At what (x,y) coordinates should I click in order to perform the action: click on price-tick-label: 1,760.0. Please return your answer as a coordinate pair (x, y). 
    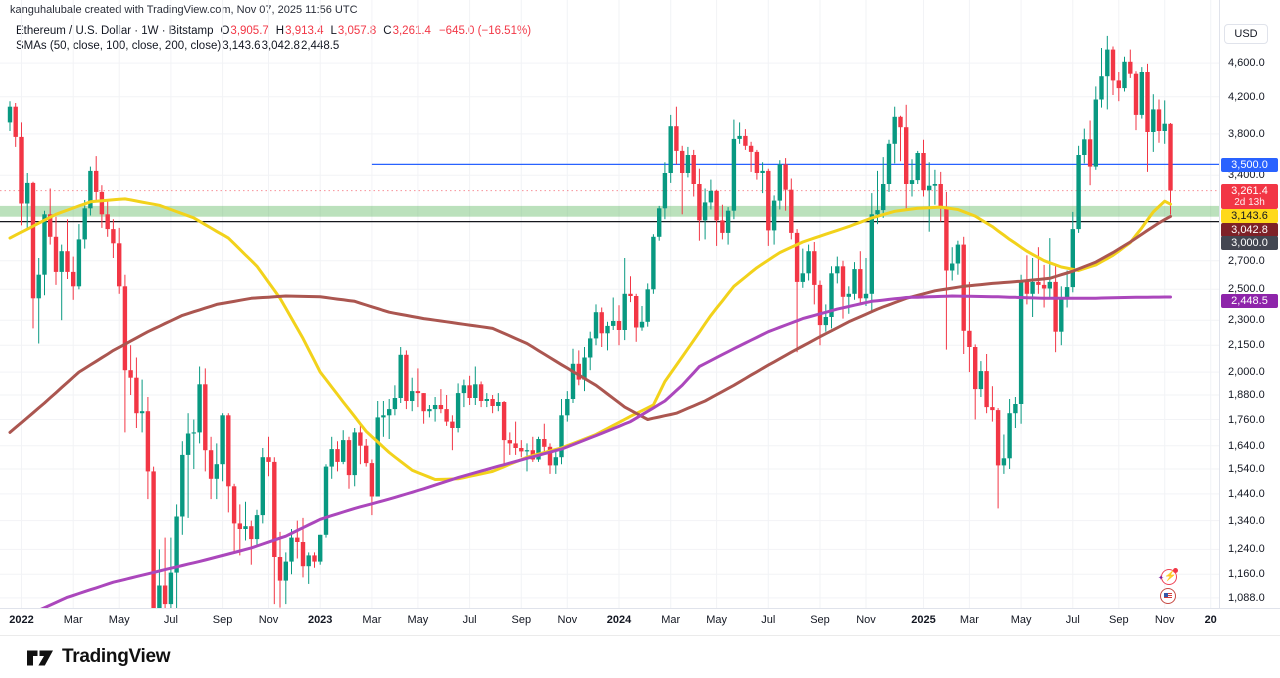
    Looking at the image, I should click on (1246, 419).